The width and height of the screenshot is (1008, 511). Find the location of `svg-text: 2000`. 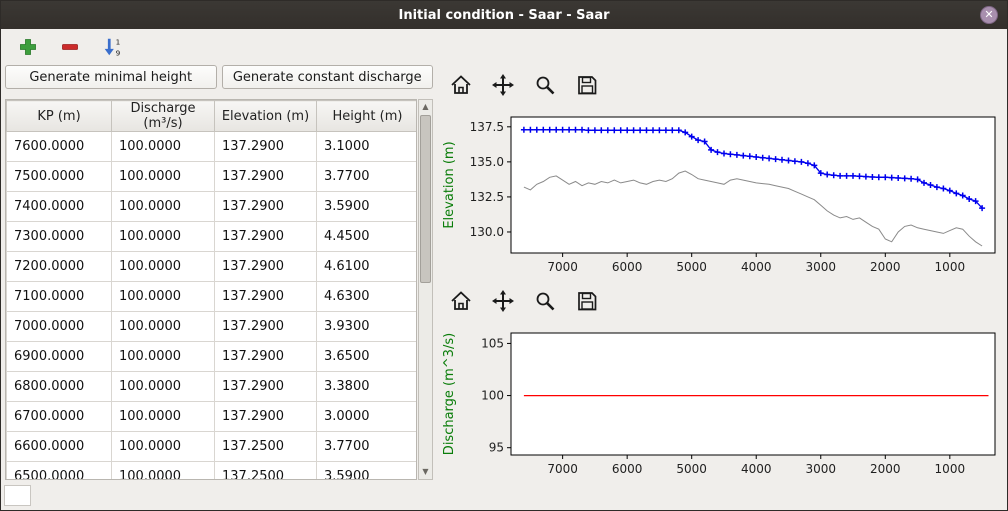

svg-text: 2000 is located at coordinates (885, 469).